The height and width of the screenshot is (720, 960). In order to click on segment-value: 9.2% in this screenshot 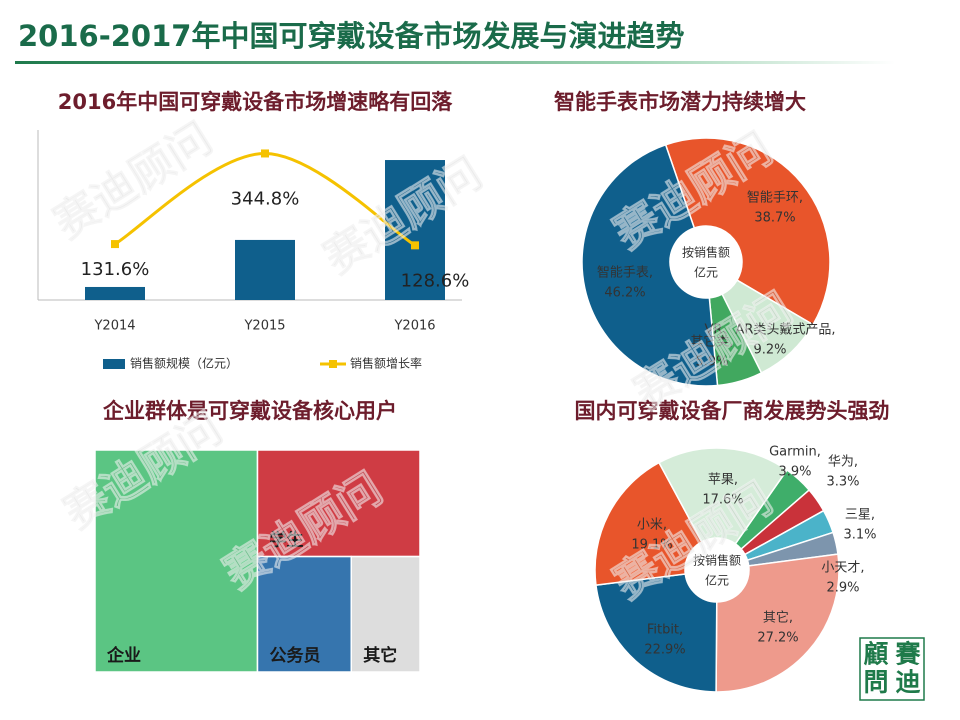, I will do `click(769, 350)`.